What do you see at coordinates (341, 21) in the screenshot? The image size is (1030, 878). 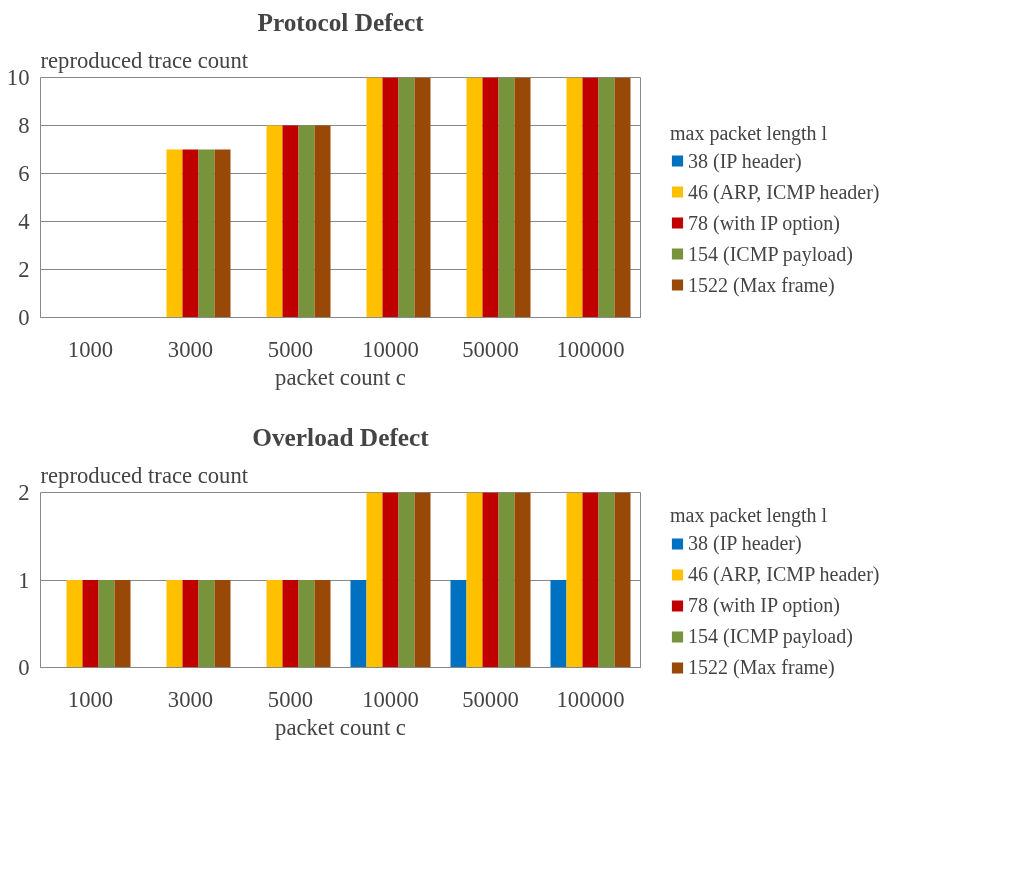 I see `chart-title: Protocol Defect` at bounding box center [341, 21].